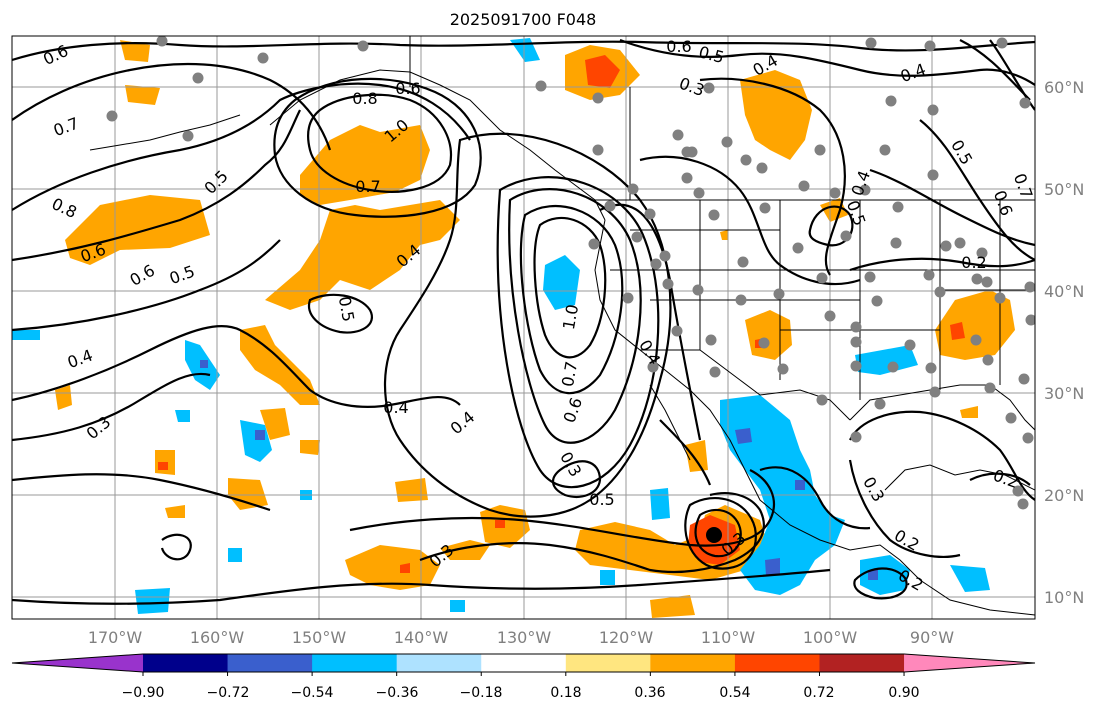 The height and width of the screenshot is (712, 1105). I want to click on contour-label: 0.8, so click(364, 98).